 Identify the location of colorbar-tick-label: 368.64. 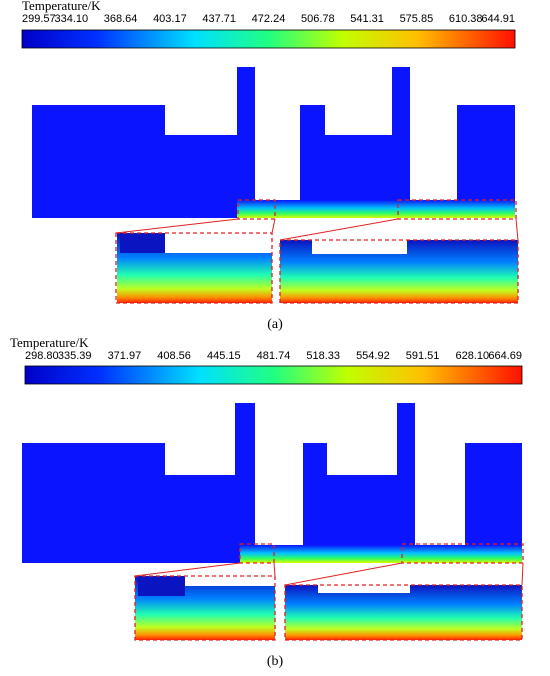
(121, 19).